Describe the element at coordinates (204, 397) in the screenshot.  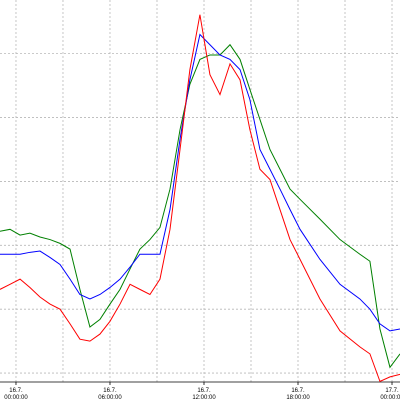
I see `x-tick-label: 12:00:00` at that location.